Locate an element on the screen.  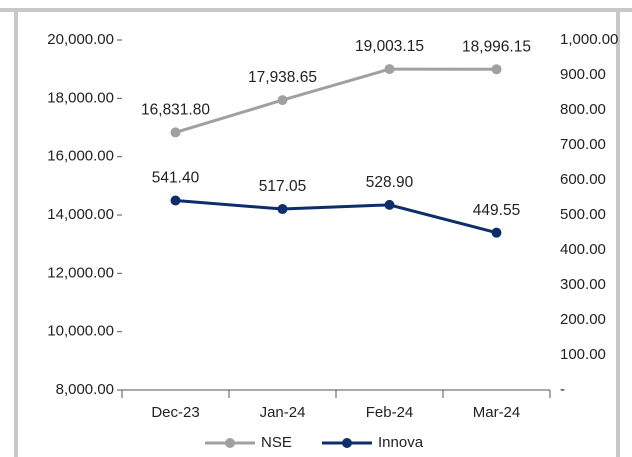
value-label: 17,938.65 is located at coordinates (282, 77).